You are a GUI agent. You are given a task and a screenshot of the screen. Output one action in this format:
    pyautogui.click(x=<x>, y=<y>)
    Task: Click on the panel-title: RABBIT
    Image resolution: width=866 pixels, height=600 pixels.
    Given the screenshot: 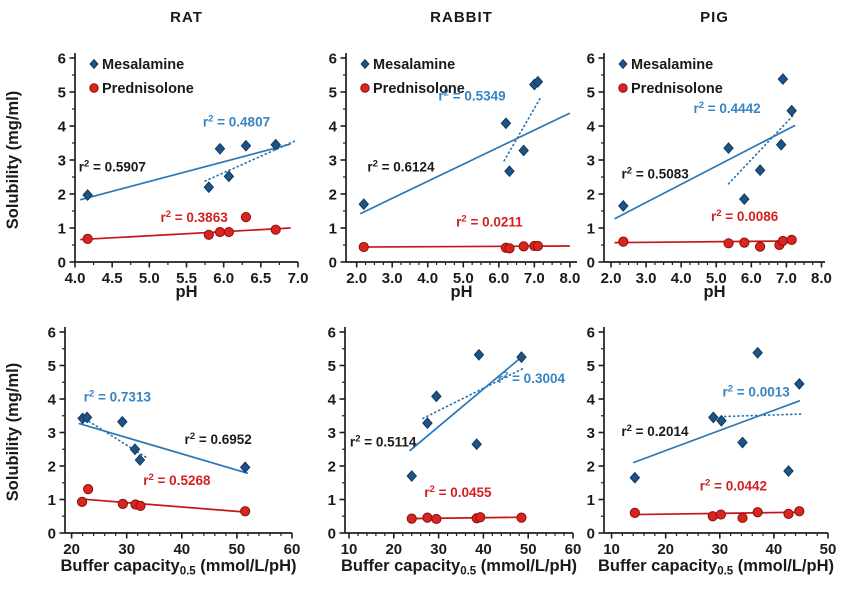 What is the action you would take?
    pyautogui.click(x=461, y=17)
    